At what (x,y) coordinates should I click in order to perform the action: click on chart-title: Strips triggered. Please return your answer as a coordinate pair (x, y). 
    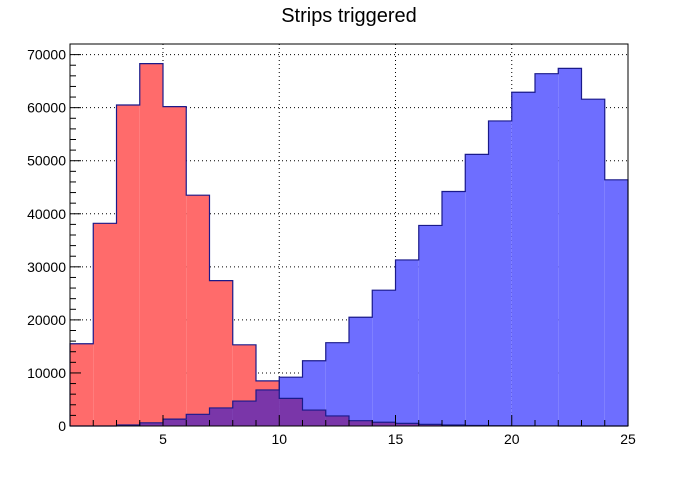
    Looking at the image, I should click on (349, 16).